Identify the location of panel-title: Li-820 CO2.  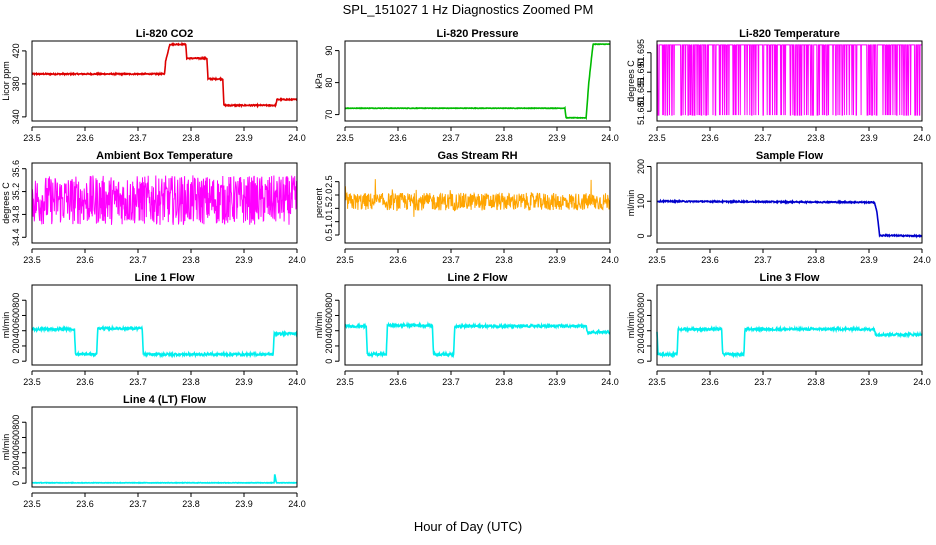
(164, 34).